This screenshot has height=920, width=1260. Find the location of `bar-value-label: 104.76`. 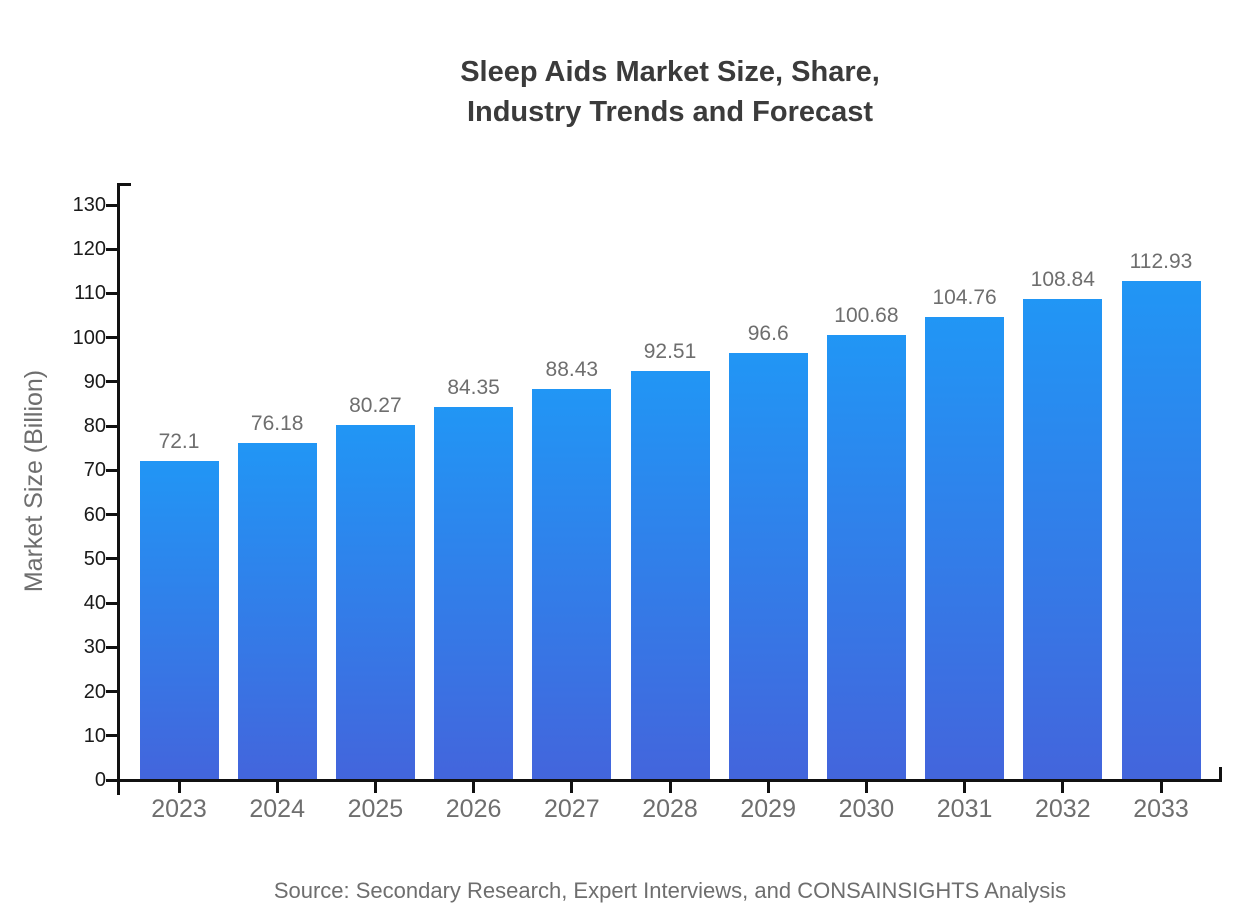

bar-value-label: 104.76 is located at coordinates (964, 297).